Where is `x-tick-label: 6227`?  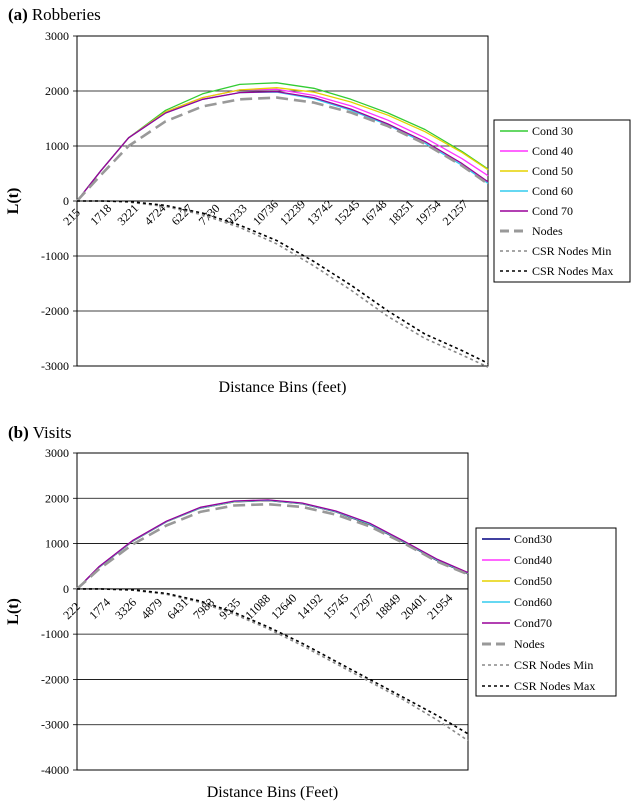
x-tick-label: 6227 is located at coordinates (182, 214).